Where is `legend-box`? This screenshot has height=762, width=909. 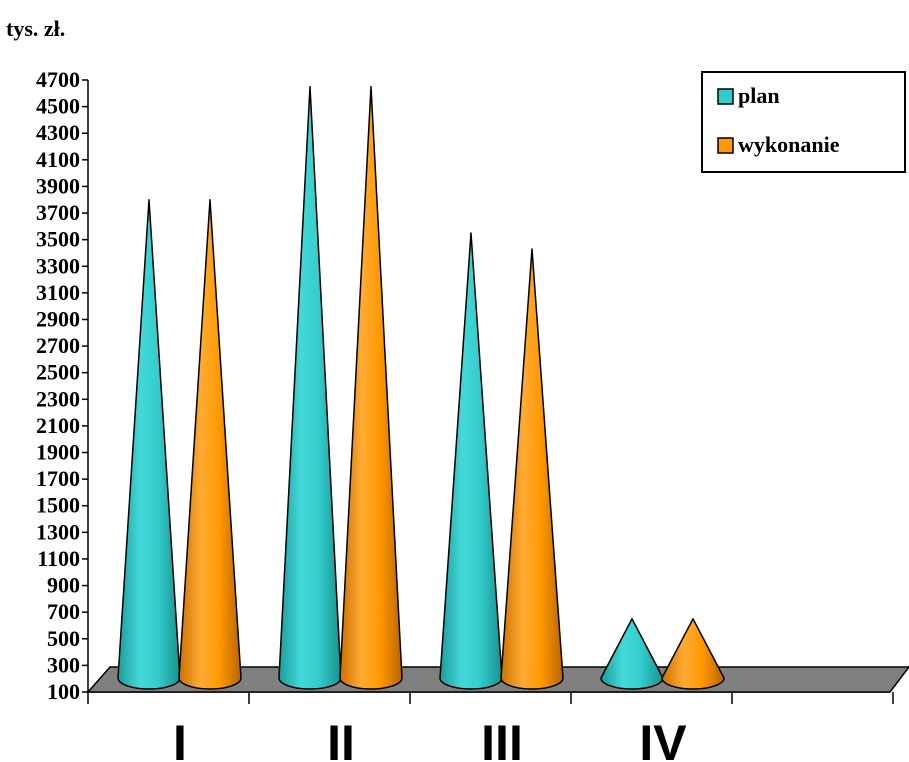
legend-box is located at coordinates (803, 122).